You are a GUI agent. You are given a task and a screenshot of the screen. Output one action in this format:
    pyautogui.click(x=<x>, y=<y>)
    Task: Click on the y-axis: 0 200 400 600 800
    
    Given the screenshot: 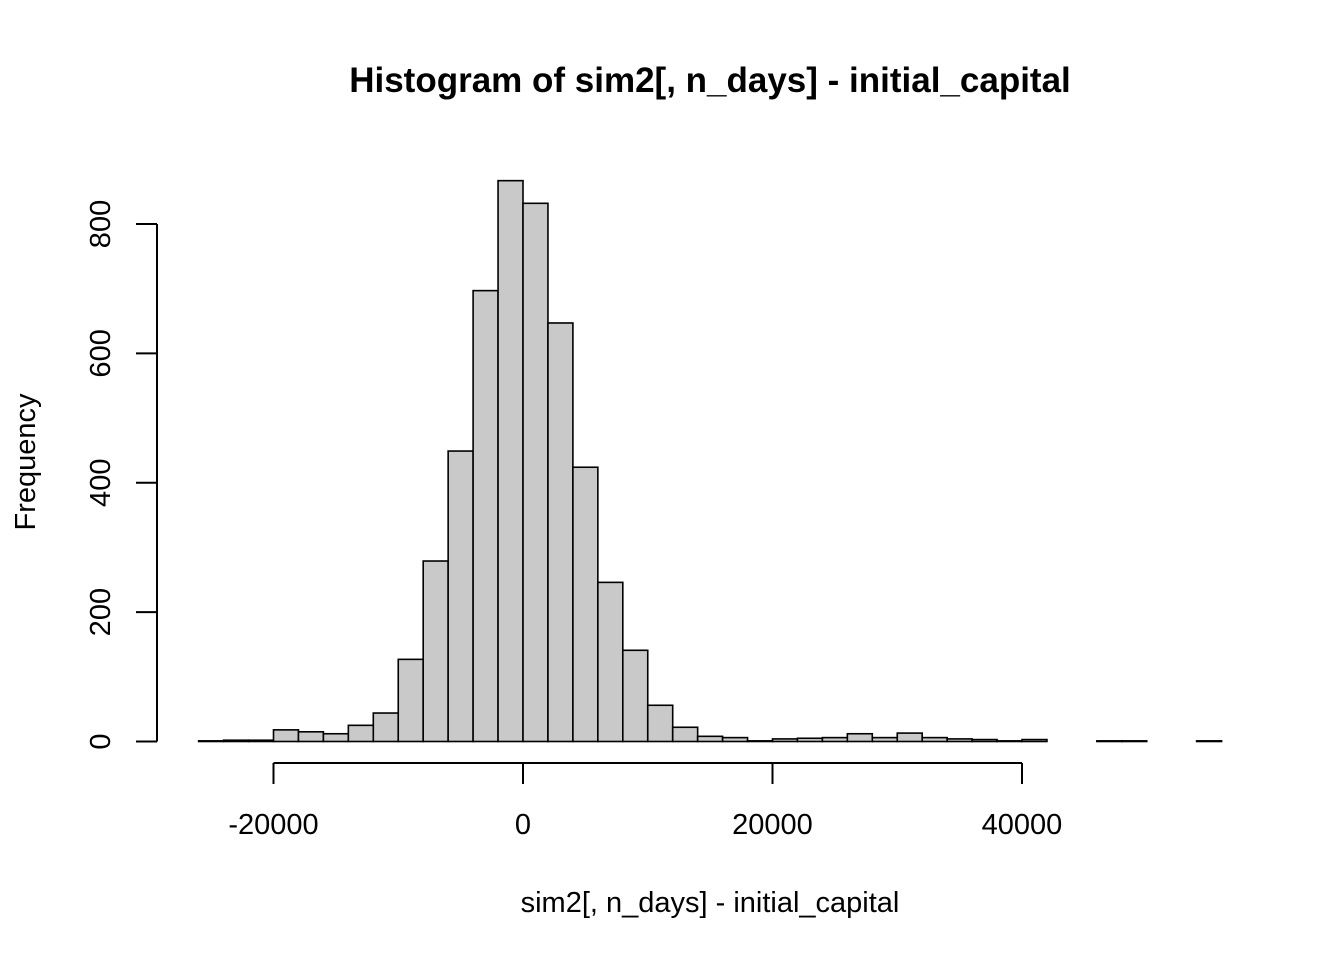 What is the action you would take?
    pyautogui.click(x=121, y=475)
    